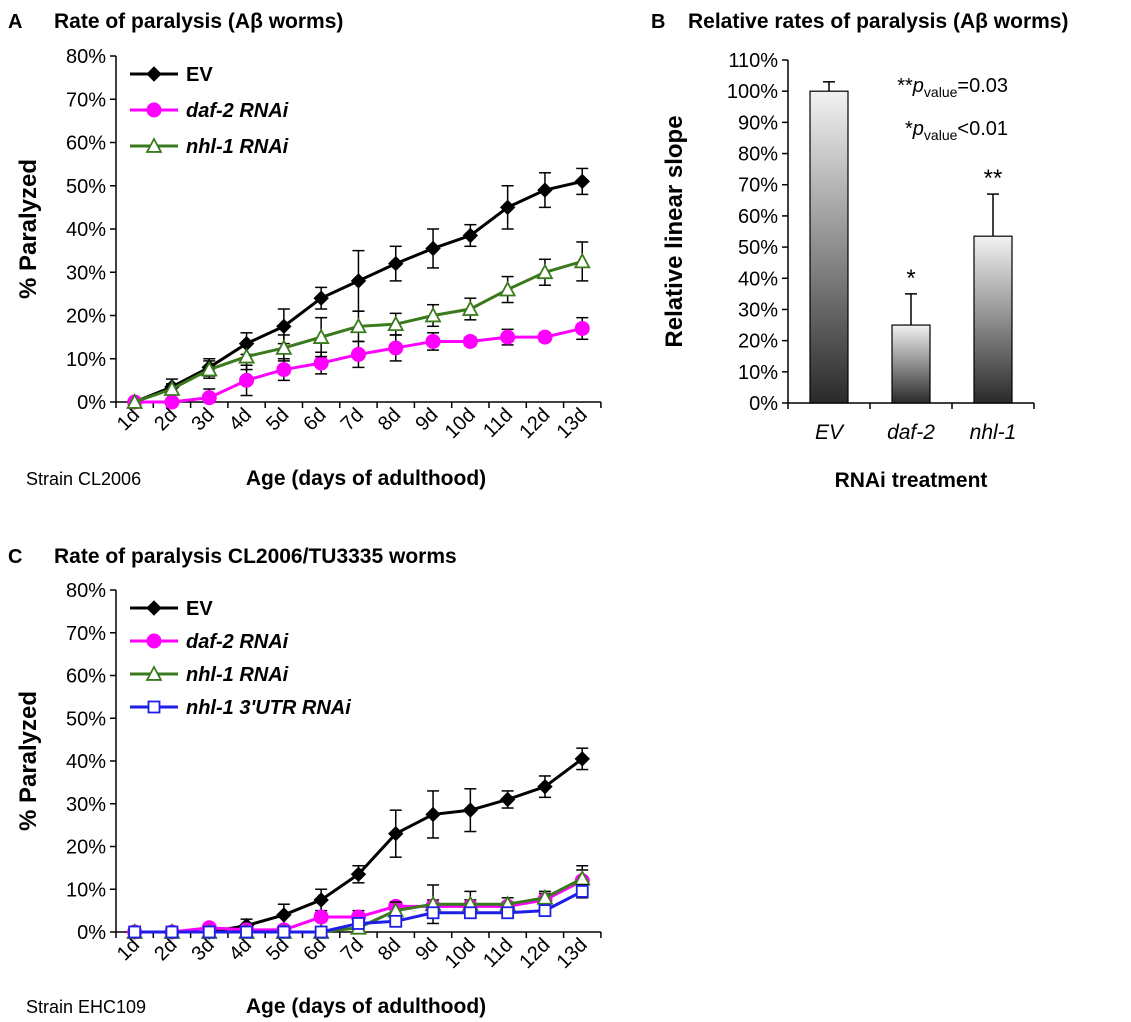  What do you see at coordinates (830, 432) in the screenshot?
I see `x-tick-label: EV` at bounding box center [830, 432].